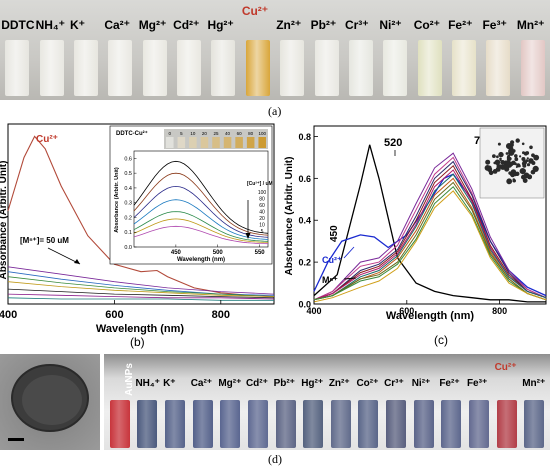  I want to click on panel-d-ion-label: Cu²⁺, so click(505, 367).